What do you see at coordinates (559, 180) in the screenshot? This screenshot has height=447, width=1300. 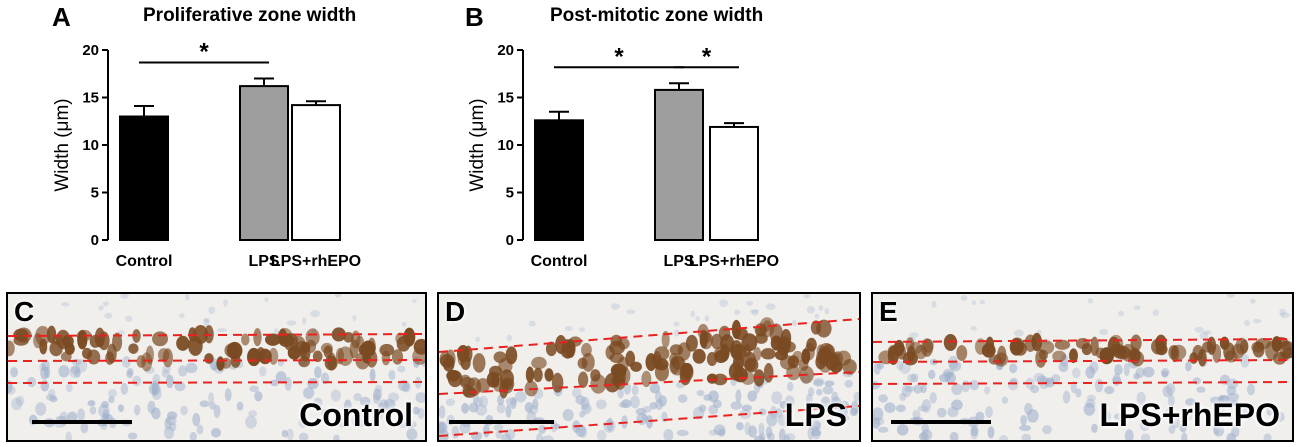 I see `bar-control` at bounding box center [559, 180].